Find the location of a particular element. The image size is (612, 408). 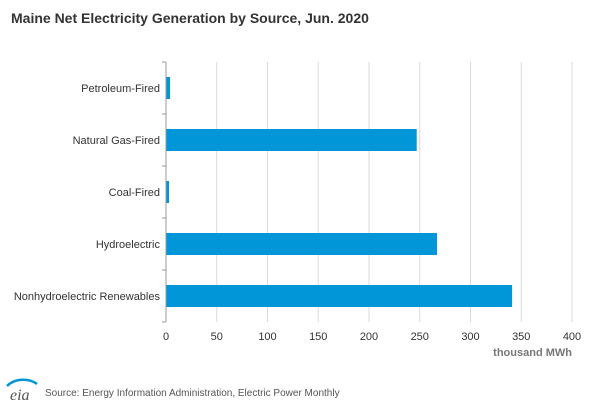

category-label: Coal-Fired is located at coordinates (134, 193).